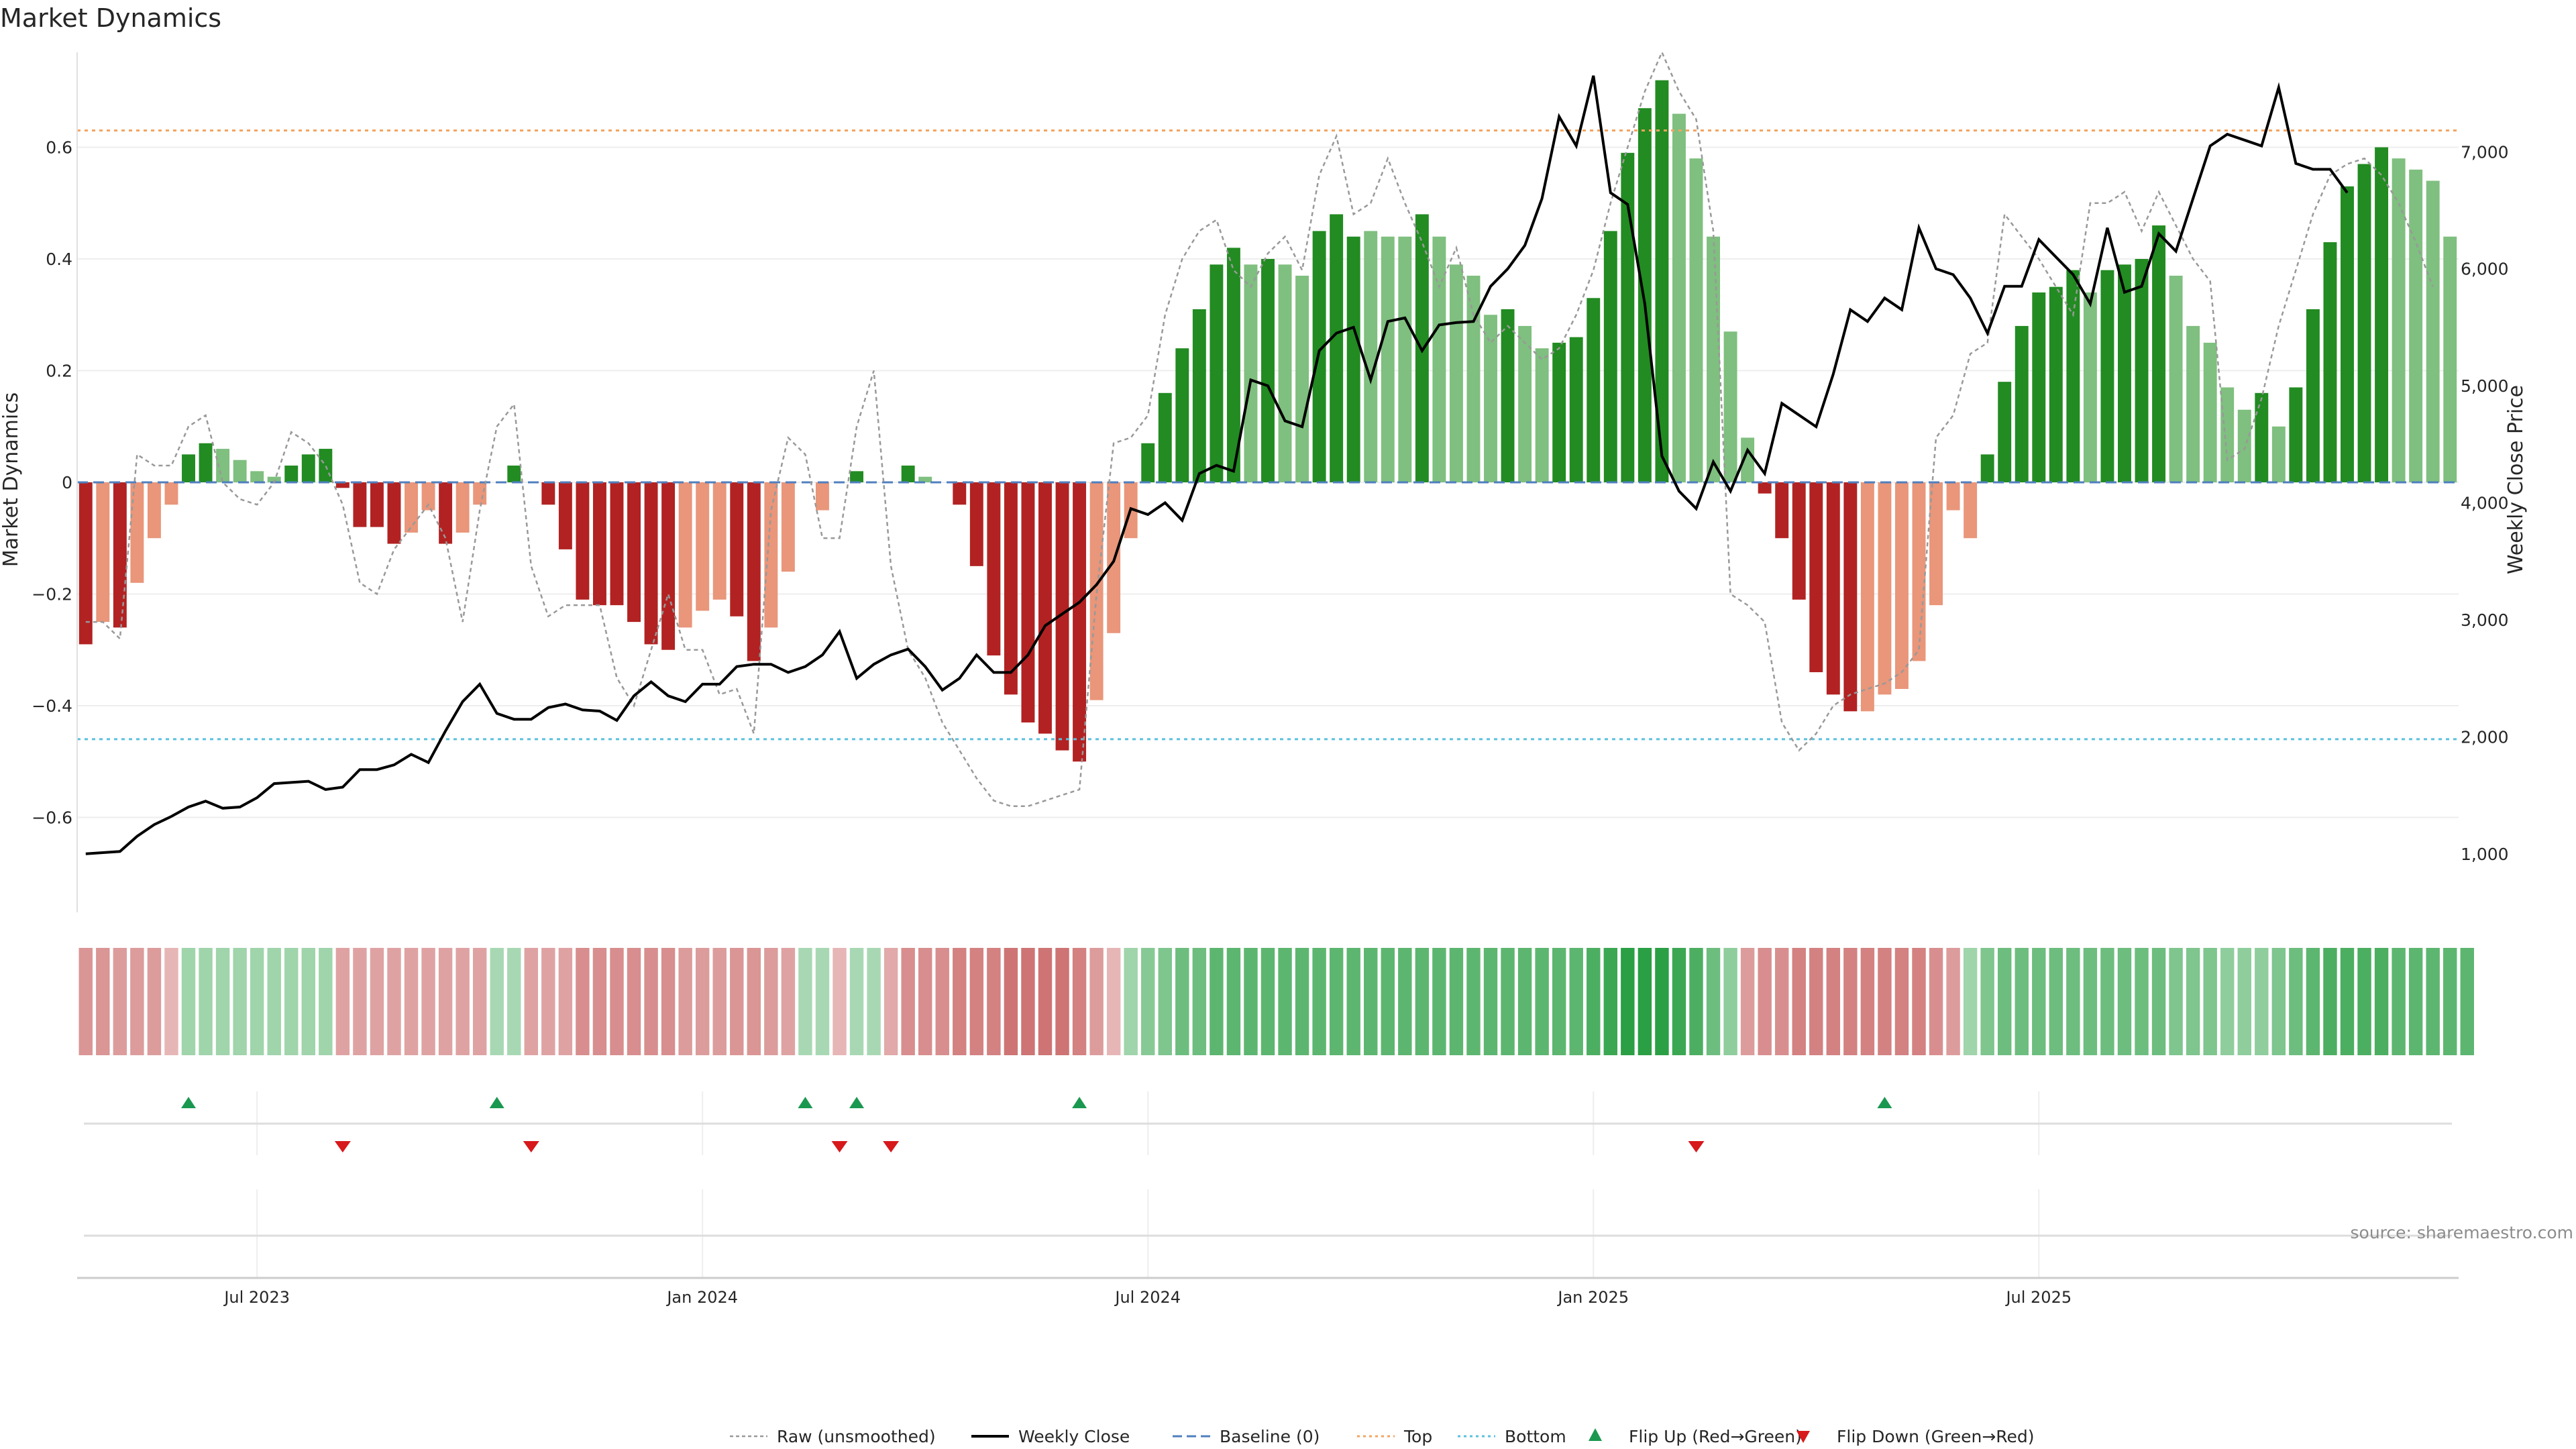  I want to click on legend-item-close: Weekly Close, so click(1050, 1436).